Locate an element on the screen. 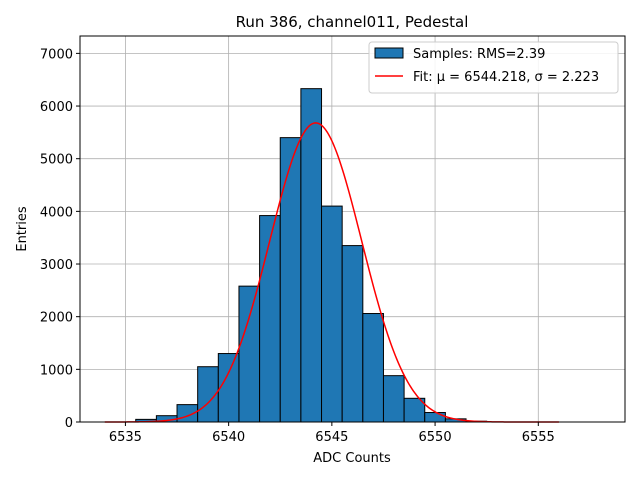 This screenshot has width=640, height=480. legend-fit-label: Fit: μ = 6544.218, σ = 2.223 is located at coordinates (506, 77).